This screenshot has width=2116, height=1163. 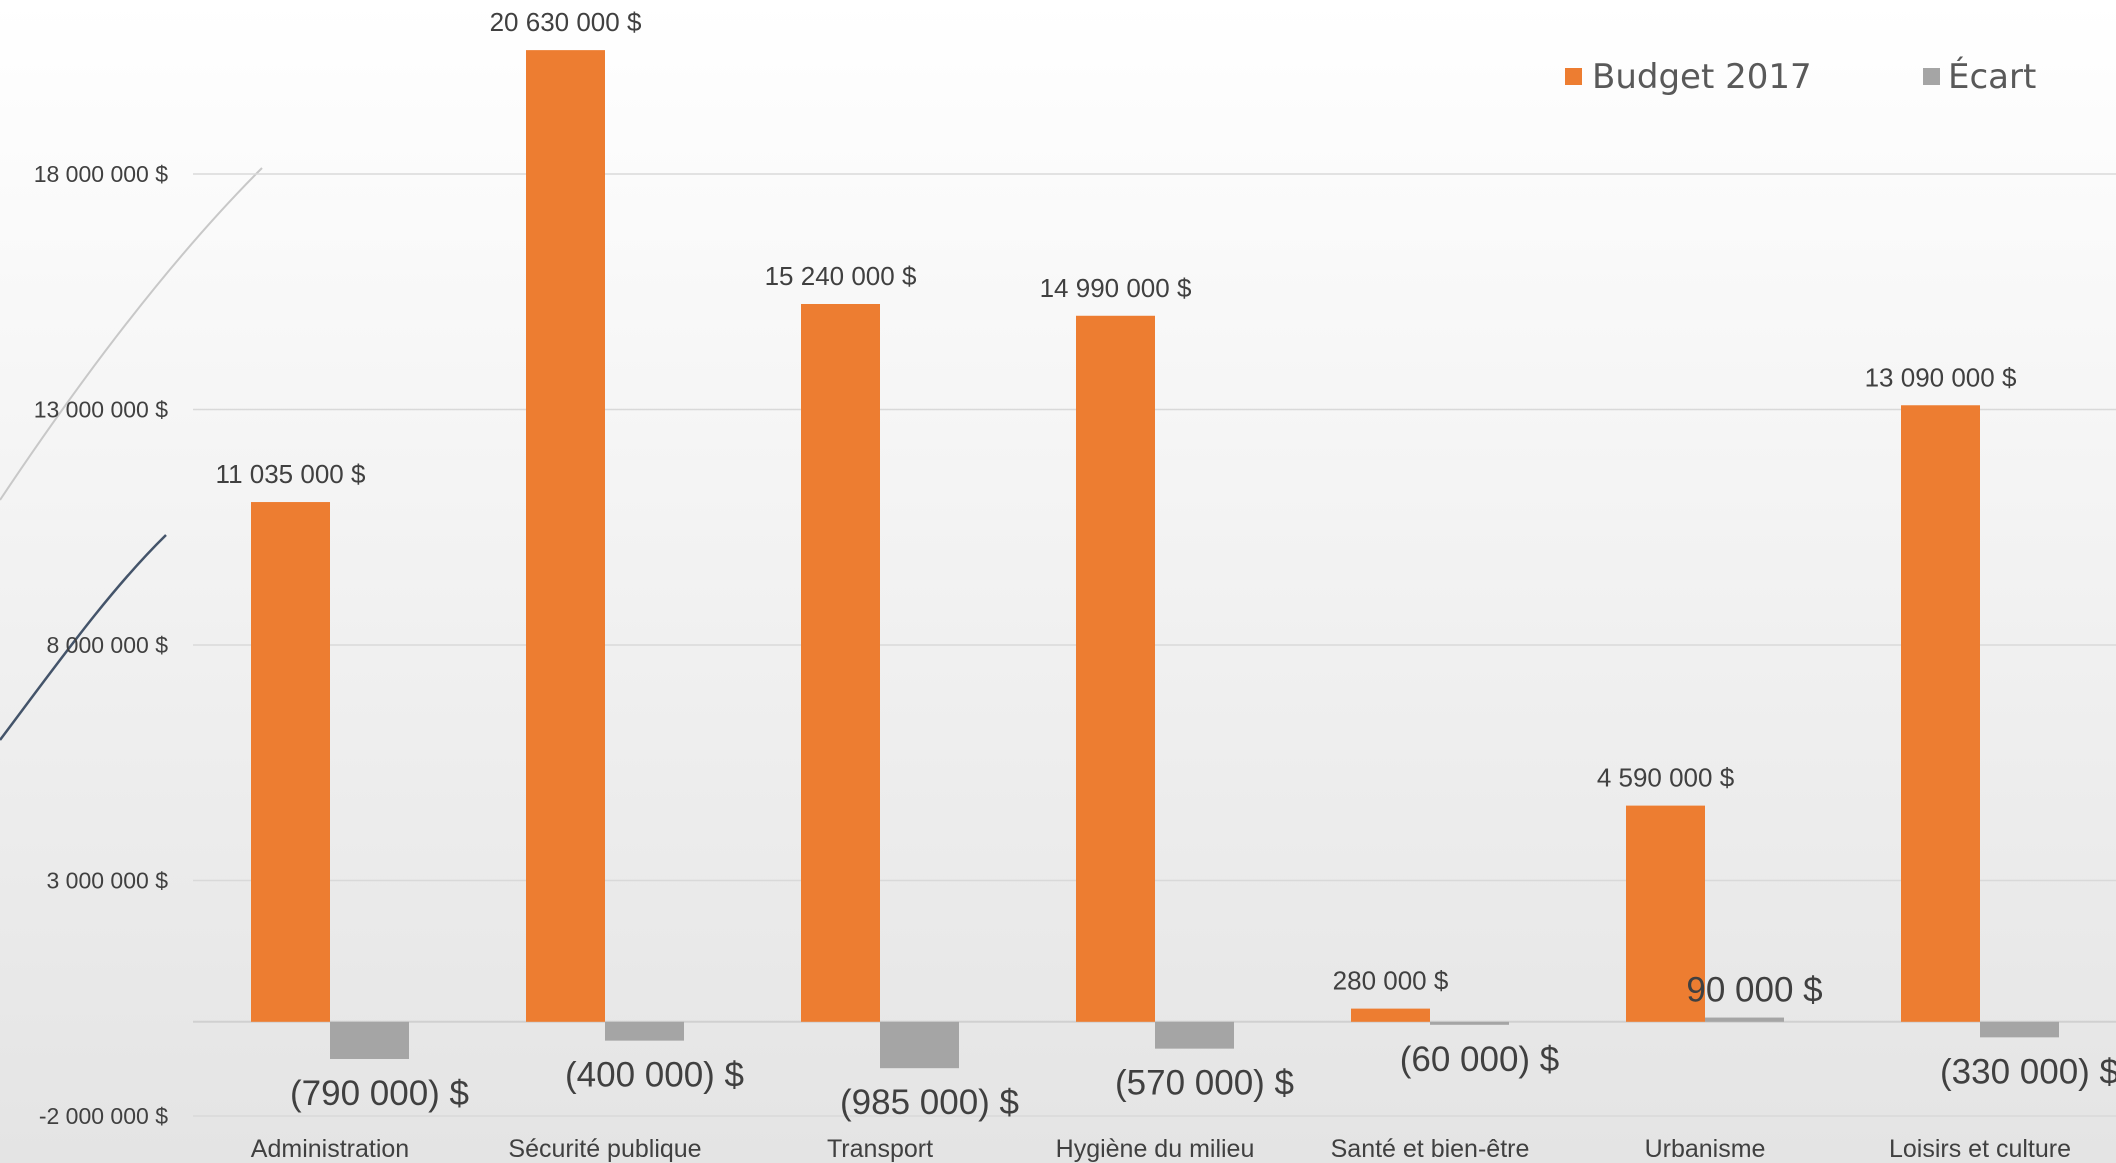 I want to click on y-tick-label: 3 000 000 $, so click(x=107, y=881).